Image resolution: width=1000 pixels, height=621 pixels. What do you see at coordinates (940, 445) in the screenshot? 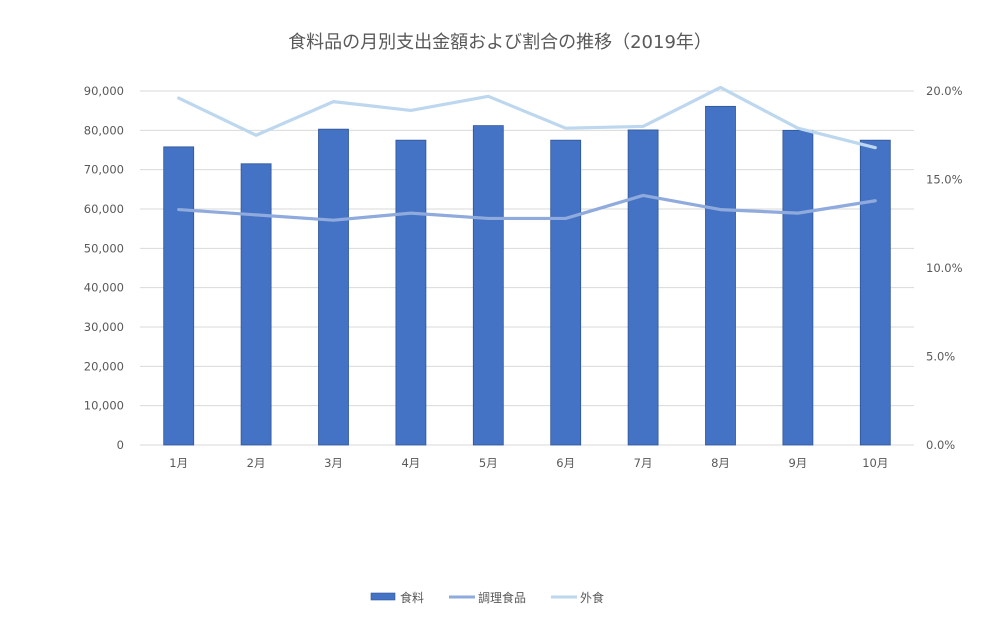
I see `y-right-tick-label: 0.0%` at bounding box center [940, 445].